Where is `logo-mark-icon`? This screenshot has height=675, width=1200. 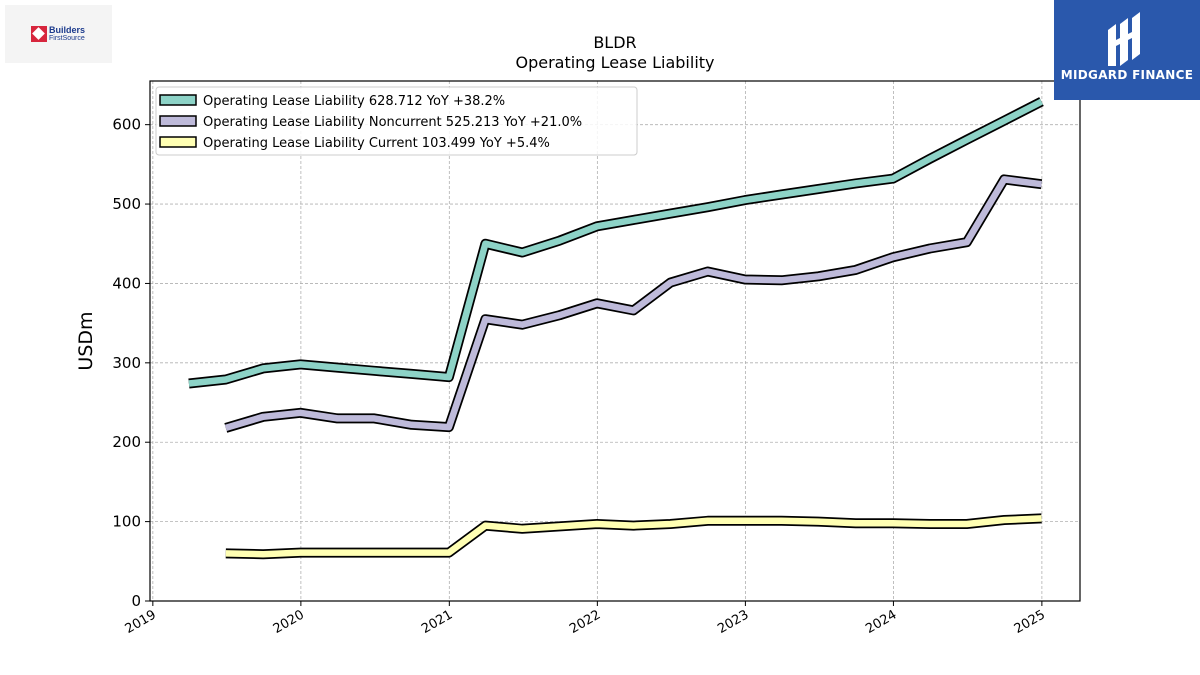 logo-mark-icon is located at coordinates (39, 34).